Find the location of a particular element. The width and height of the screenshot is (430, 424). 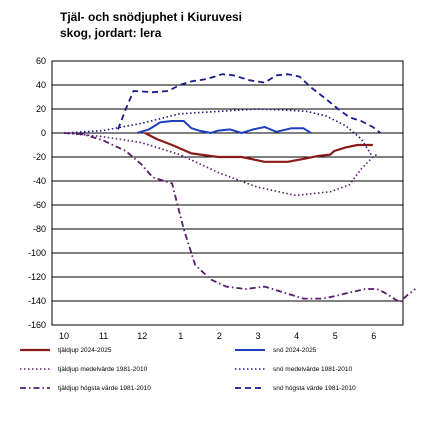

legend-label: snö medelvärde 1981-2010 is located at coordinates (313, 369).